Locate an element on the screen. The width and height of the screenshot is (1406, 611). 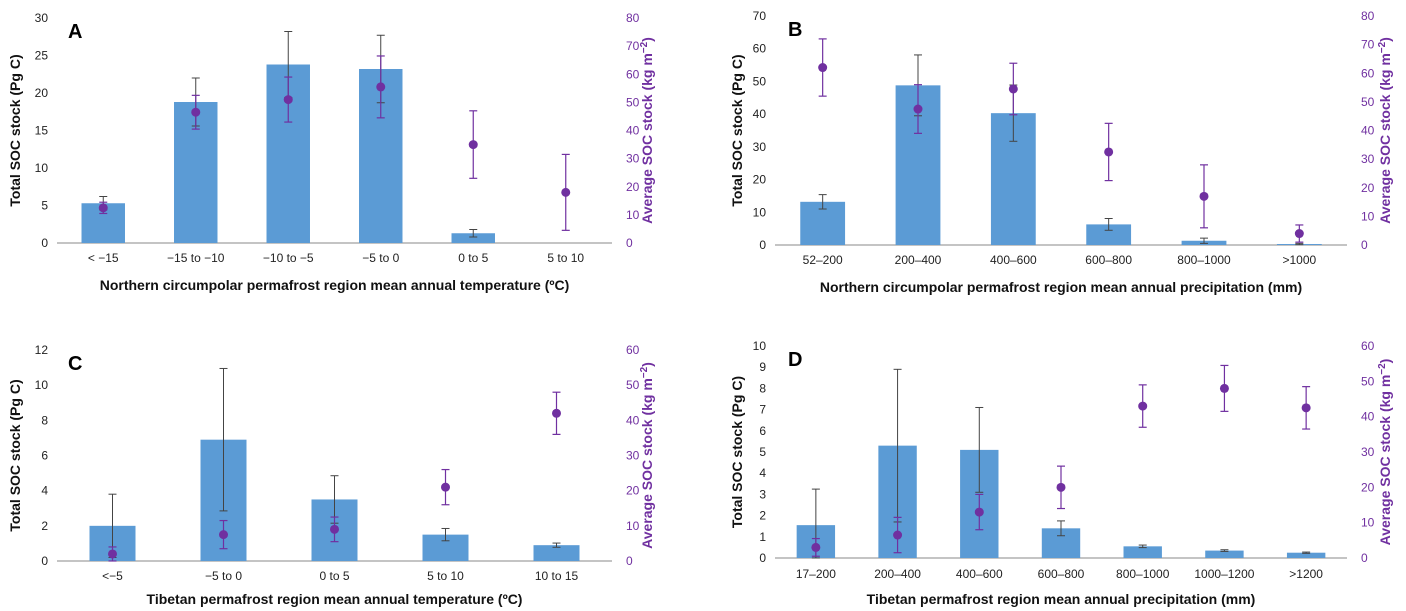
y-tick-label: 25 is located at coordinates (42, 56).